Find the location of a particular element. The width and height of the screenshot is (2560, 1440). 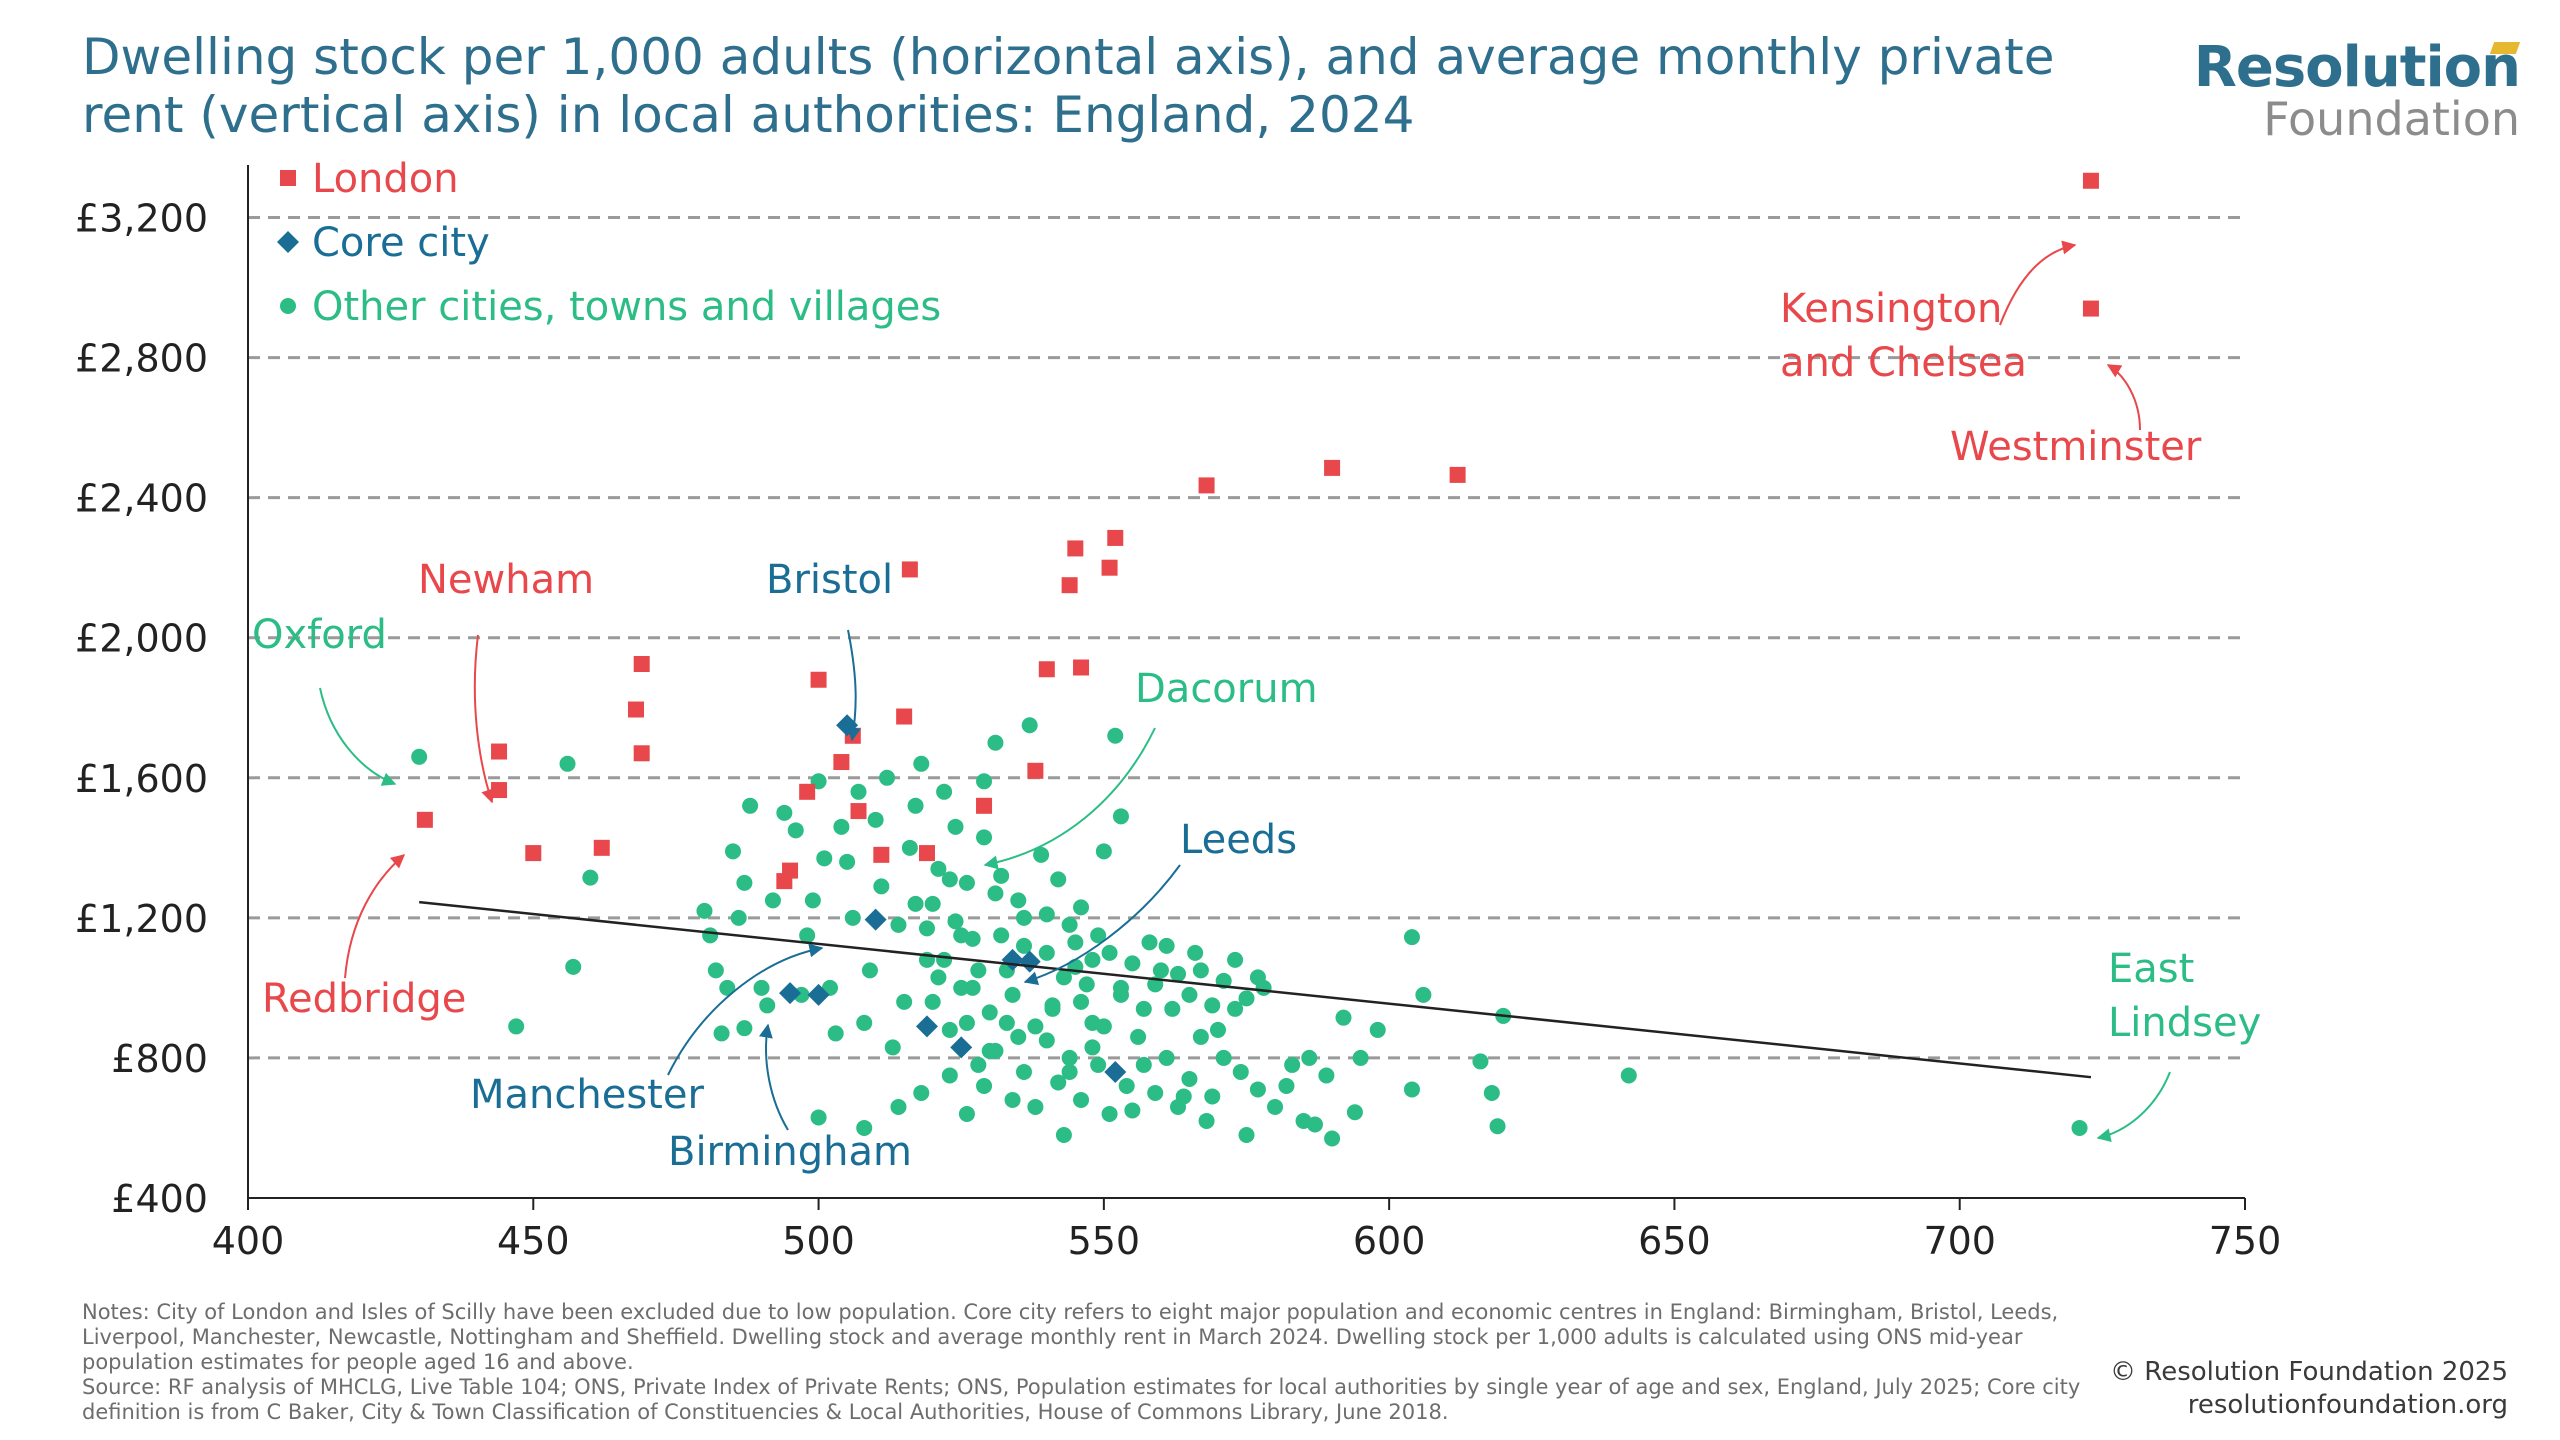

copyright-text: © Resolution Foundation 2025 is located at coordinates (2309, 1372).